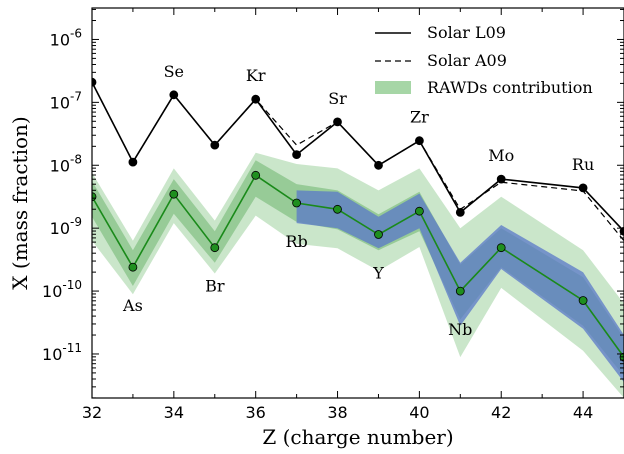 Image resolution: width=624 pixels, height=454 pixels. I want to click on point-rawds-contribution-z36, so click(256, 175).